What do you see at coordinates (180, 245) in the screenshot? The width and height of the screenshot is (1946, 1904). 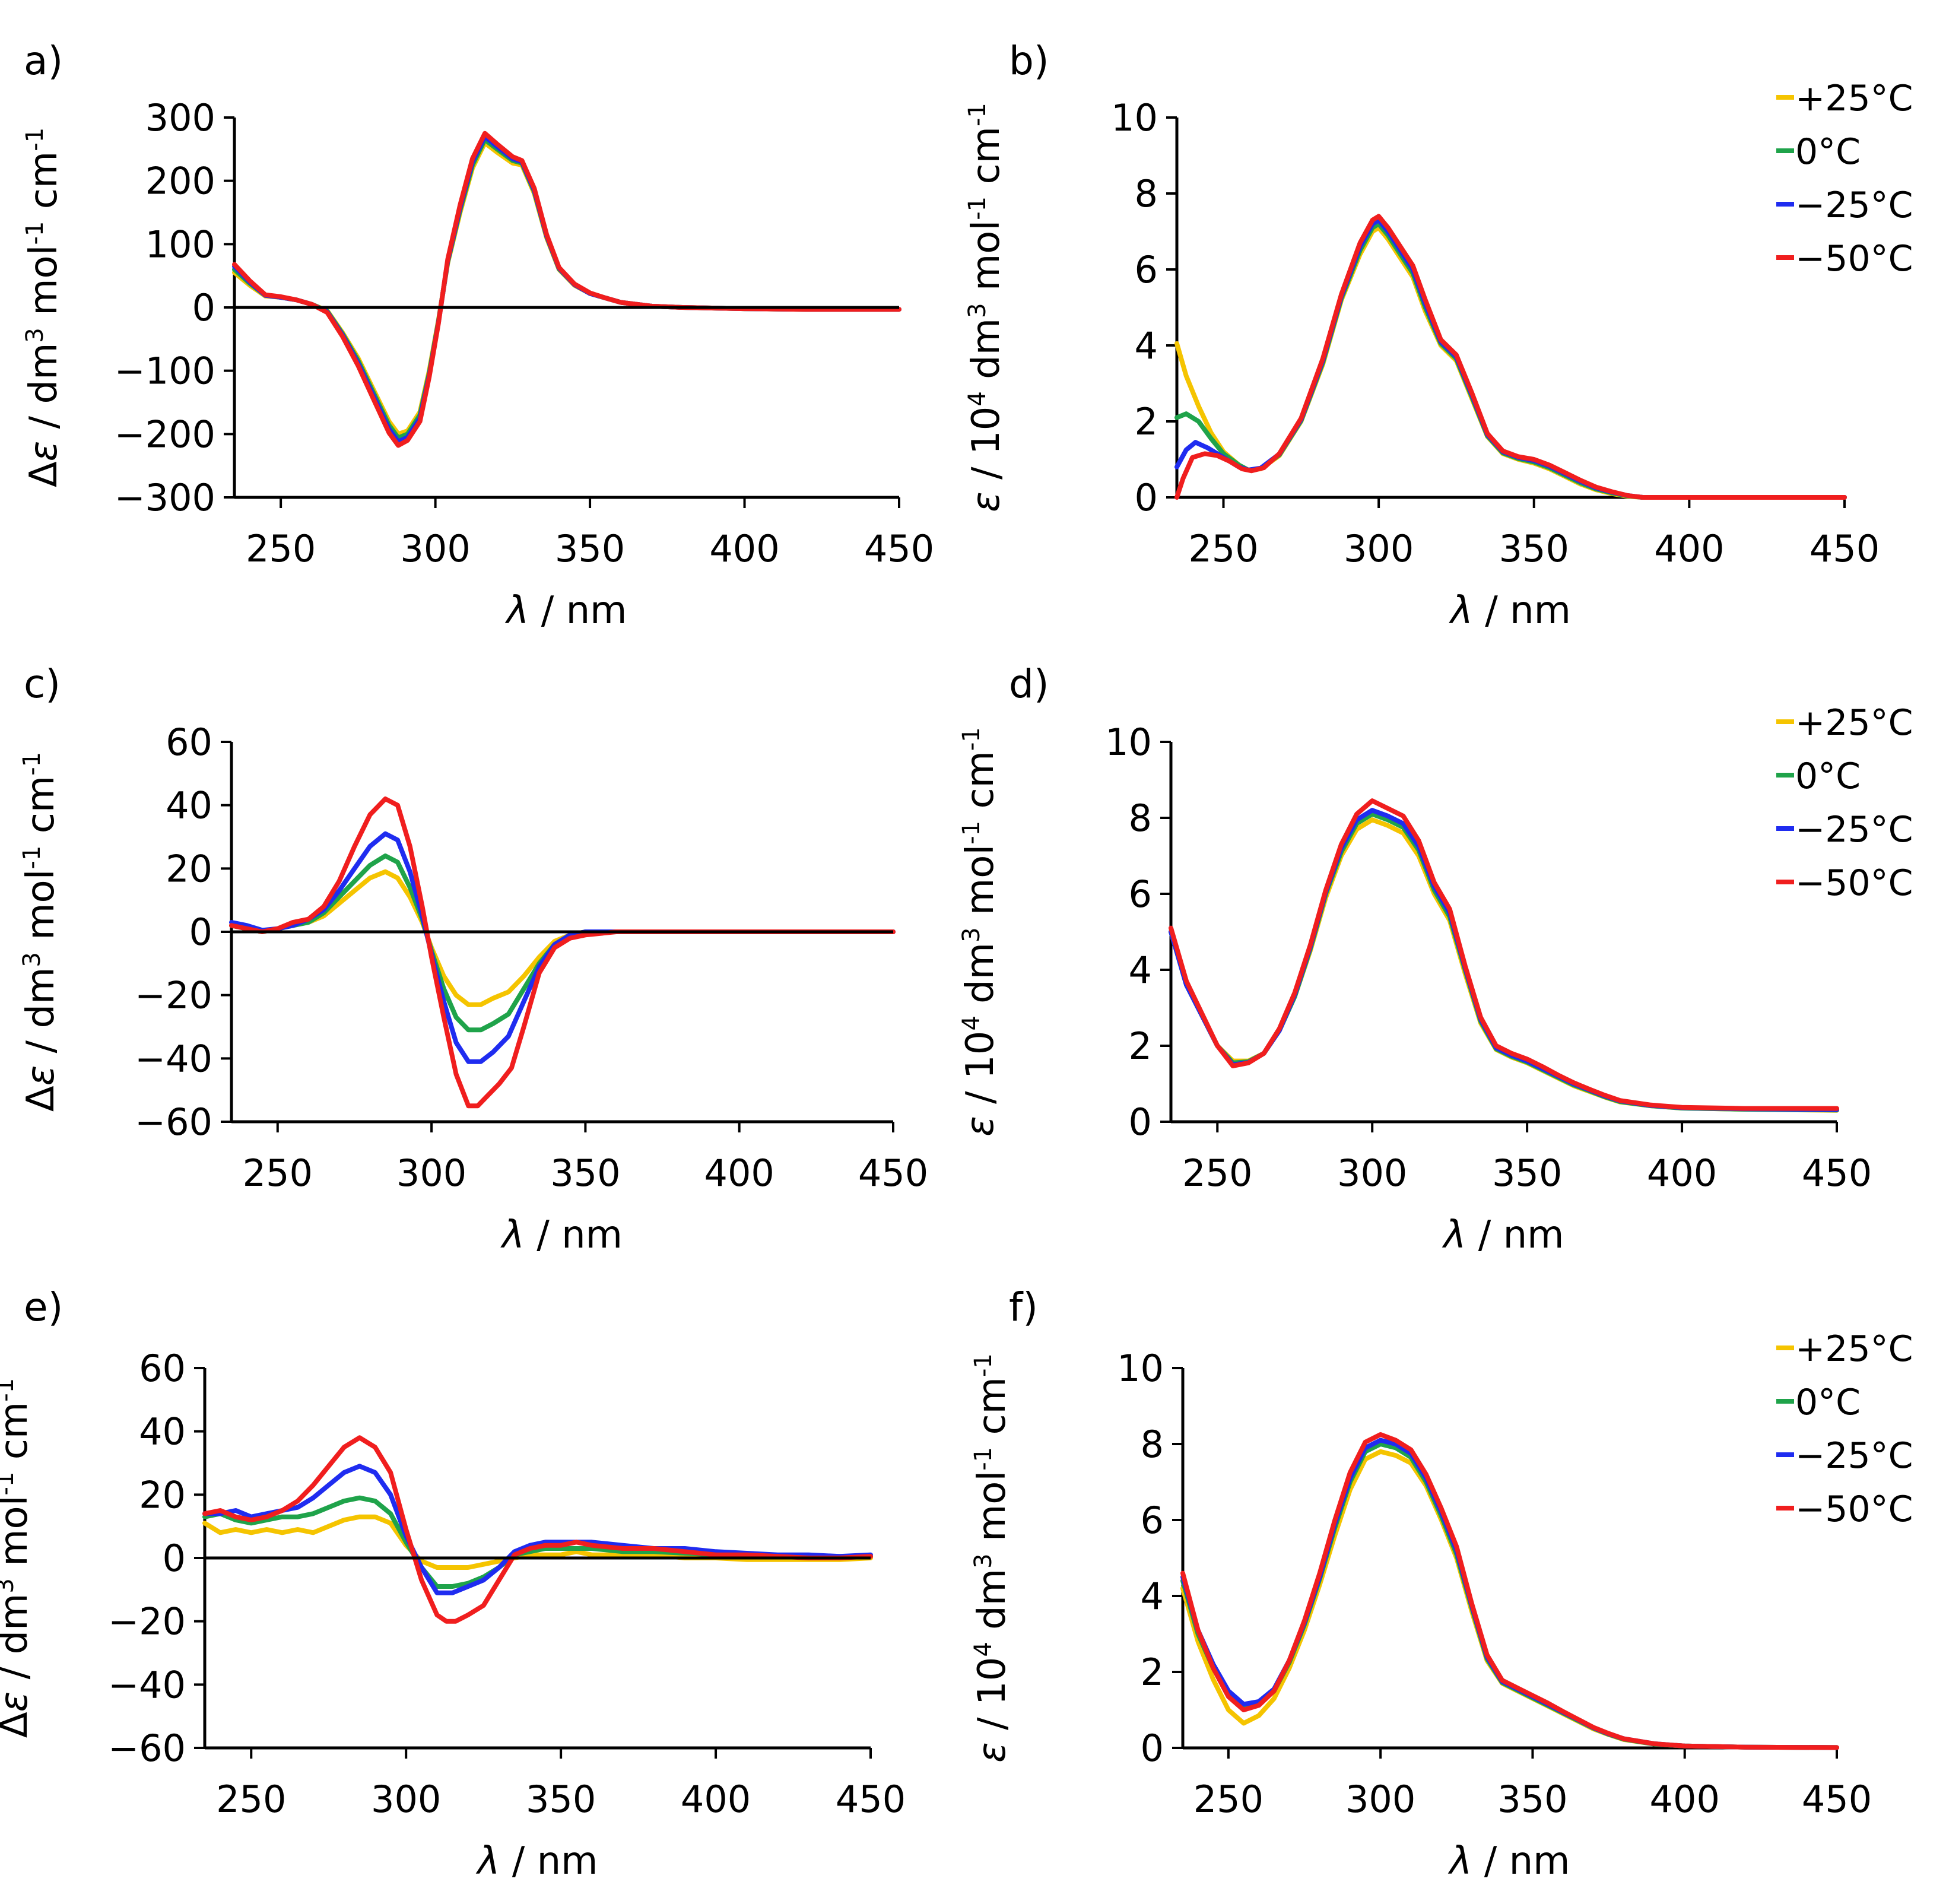 I see `y-tick-label: 100` at bounding box center [180, 245].